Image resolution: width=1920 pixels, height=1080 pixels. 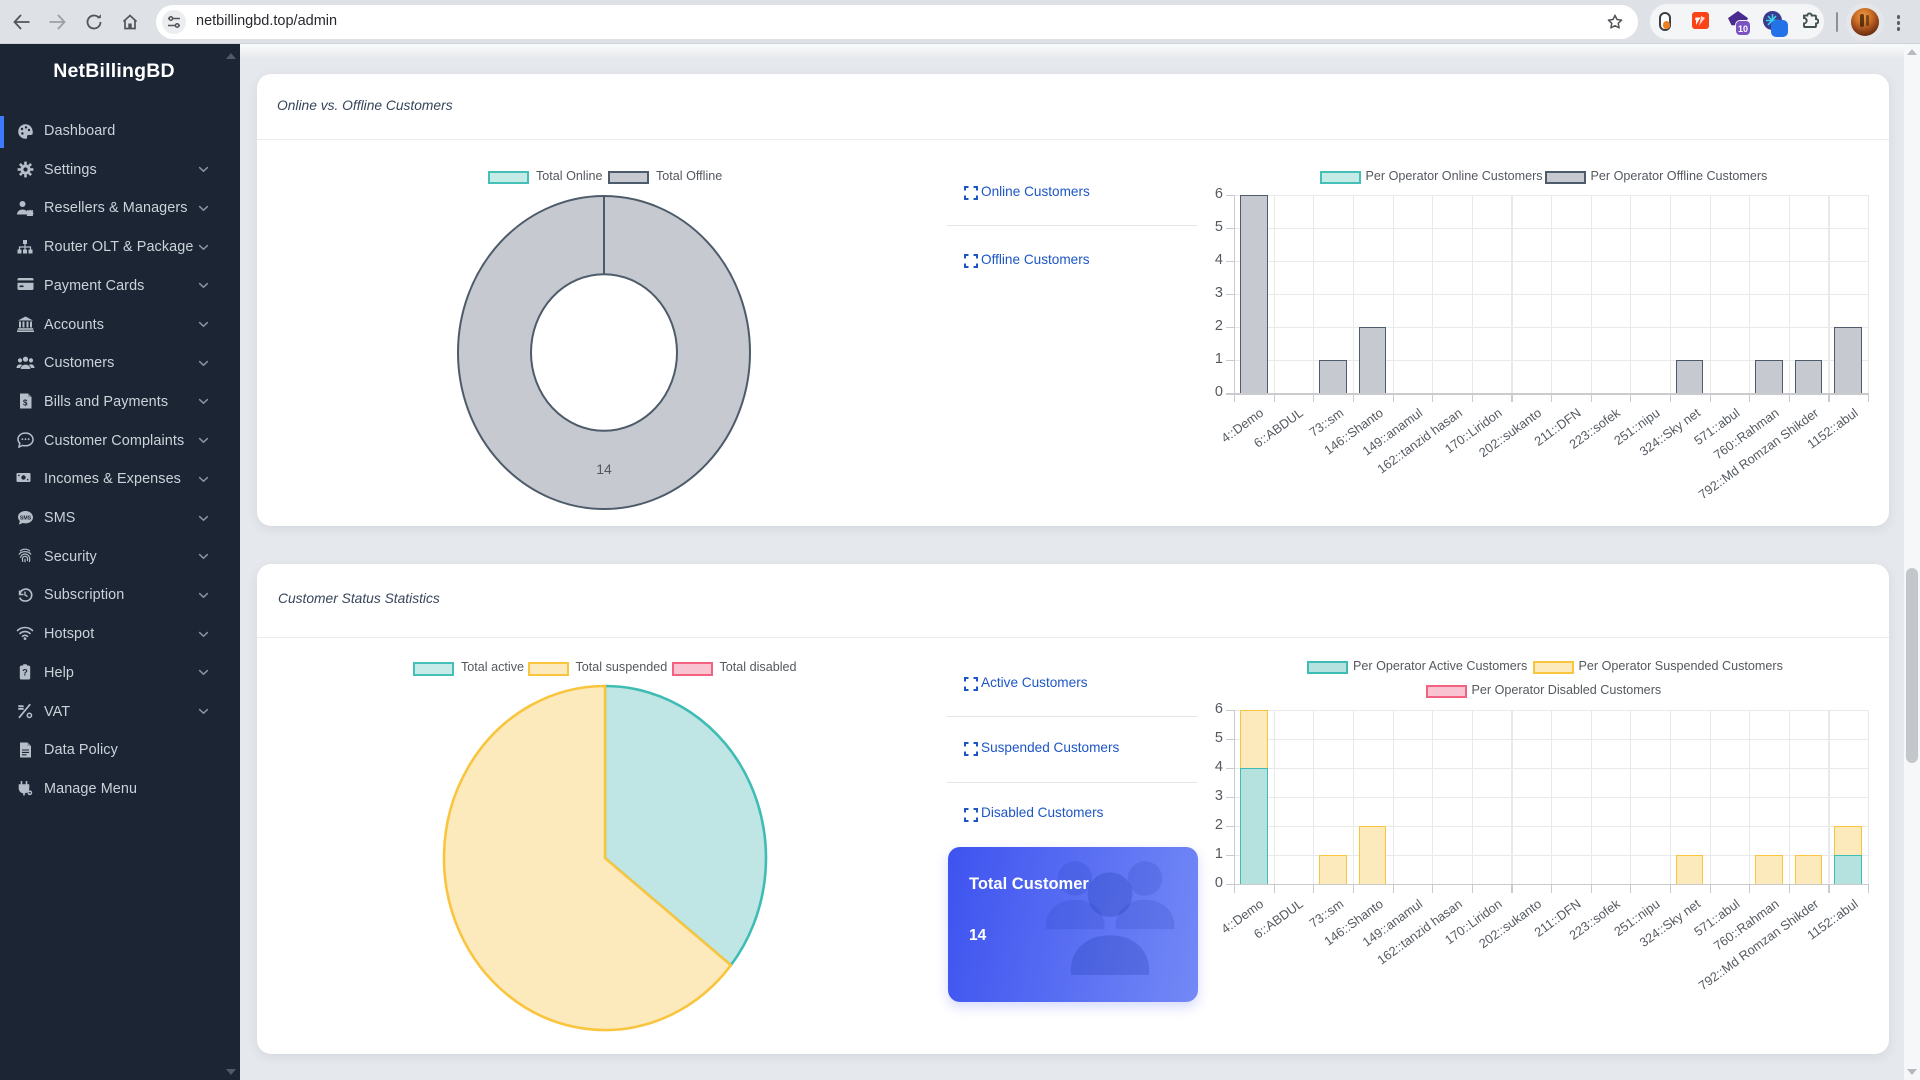 What do you see at coordinates (25, 518) in the screenshot?
I see `svg-text: SMS` at bounding box center [25, 518].